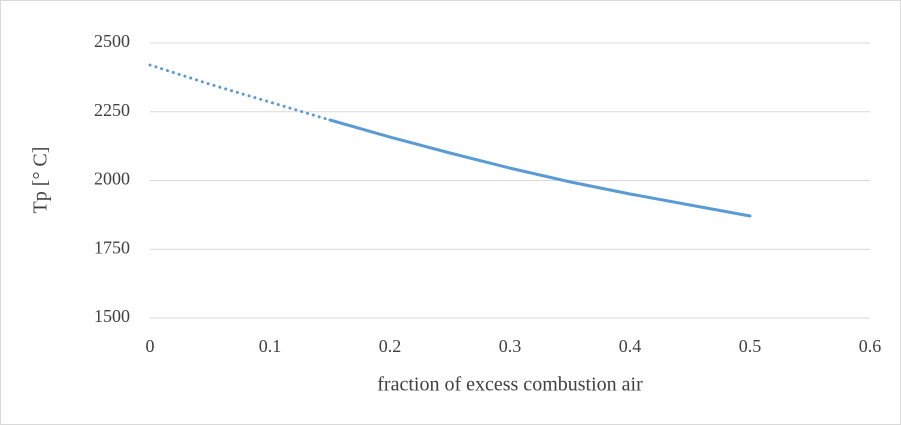  I want to click on y-tick-label: 2000, so click(112, 179).